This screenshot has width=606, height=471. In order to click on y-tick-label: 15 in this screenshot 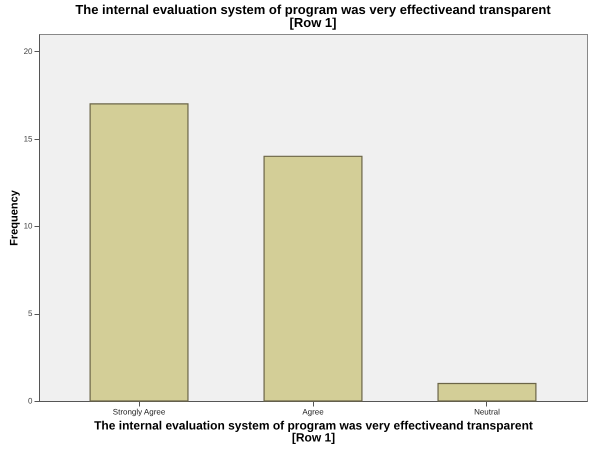, I will do `click(29, 139)`.